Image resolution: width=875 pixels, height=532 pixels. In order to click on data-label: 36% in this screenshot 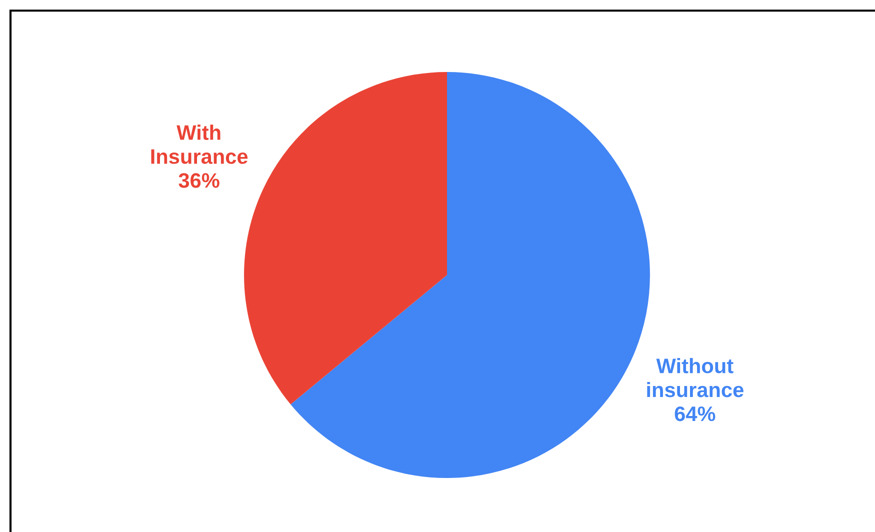, I will do `click(199, 180)`.